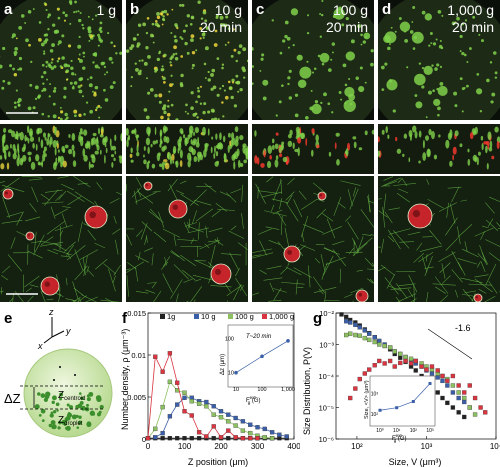 This screenshot has height=467, width=500. I want to click on micrograph-d-row3, so click(439, 239).